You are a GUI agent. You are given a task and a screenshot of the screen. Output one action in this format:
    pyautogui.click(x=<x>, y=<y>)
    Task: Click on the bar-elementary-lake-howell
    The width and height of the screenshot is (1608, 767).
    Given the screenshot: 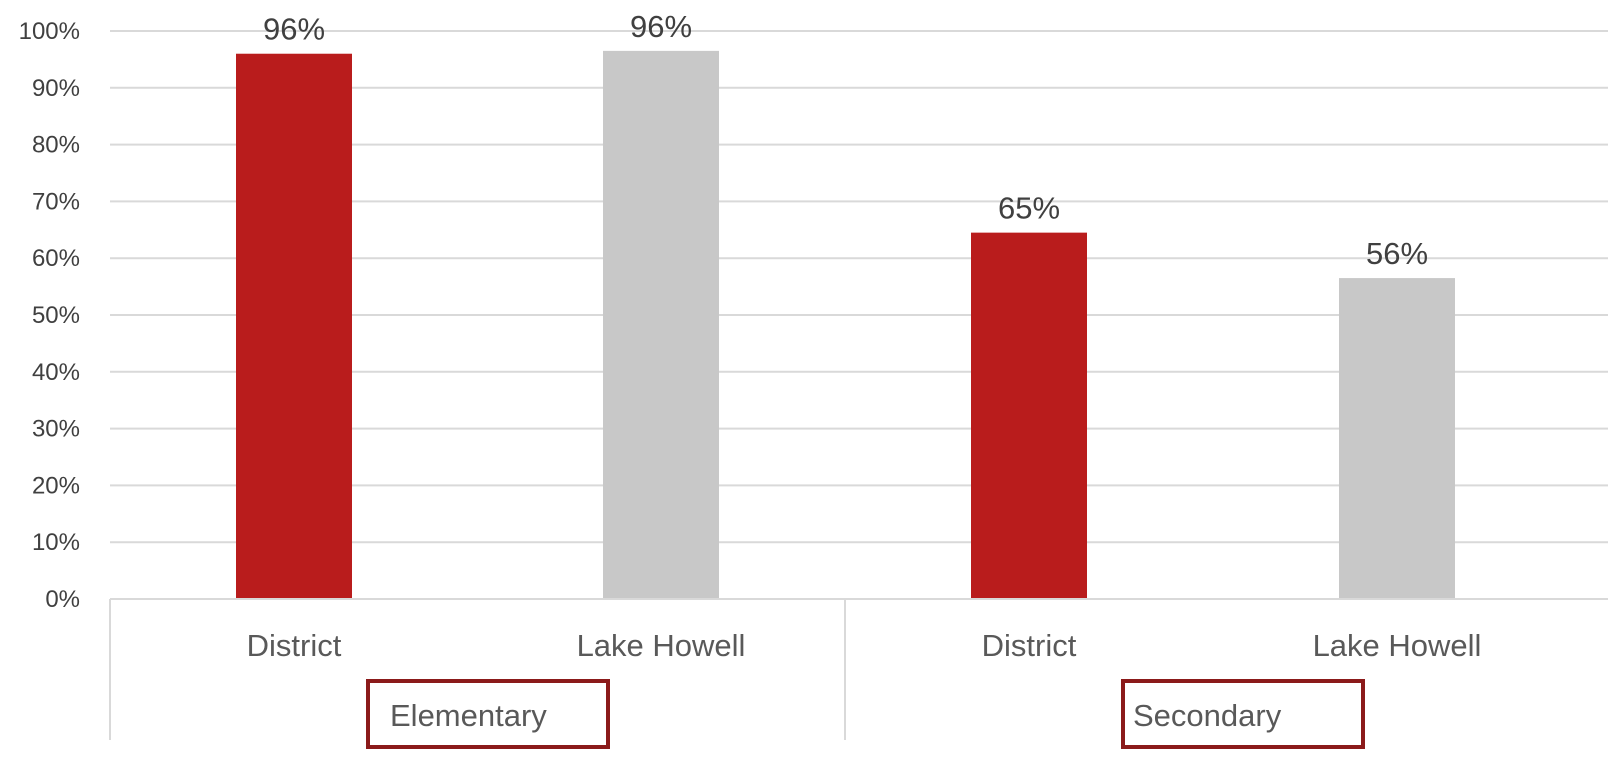 What is the action you would take?
    pyautogui.click(x=661, y=324)
    